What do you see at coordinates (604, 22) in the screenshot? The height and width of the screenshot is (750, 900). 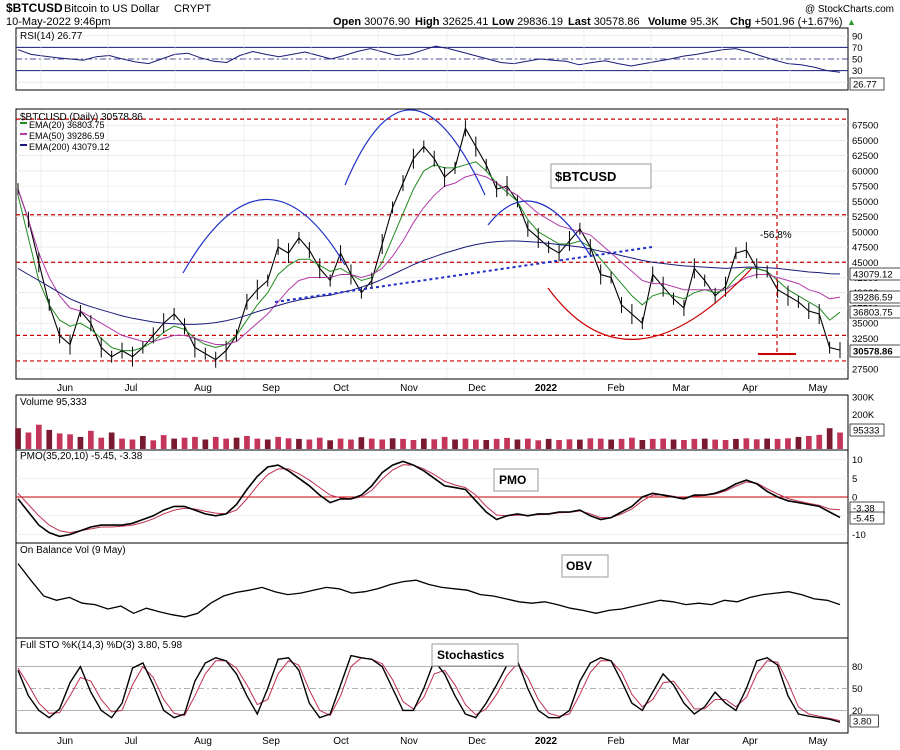 I see `quote-last: Last 30578.86` at bounding box center [604, 22].